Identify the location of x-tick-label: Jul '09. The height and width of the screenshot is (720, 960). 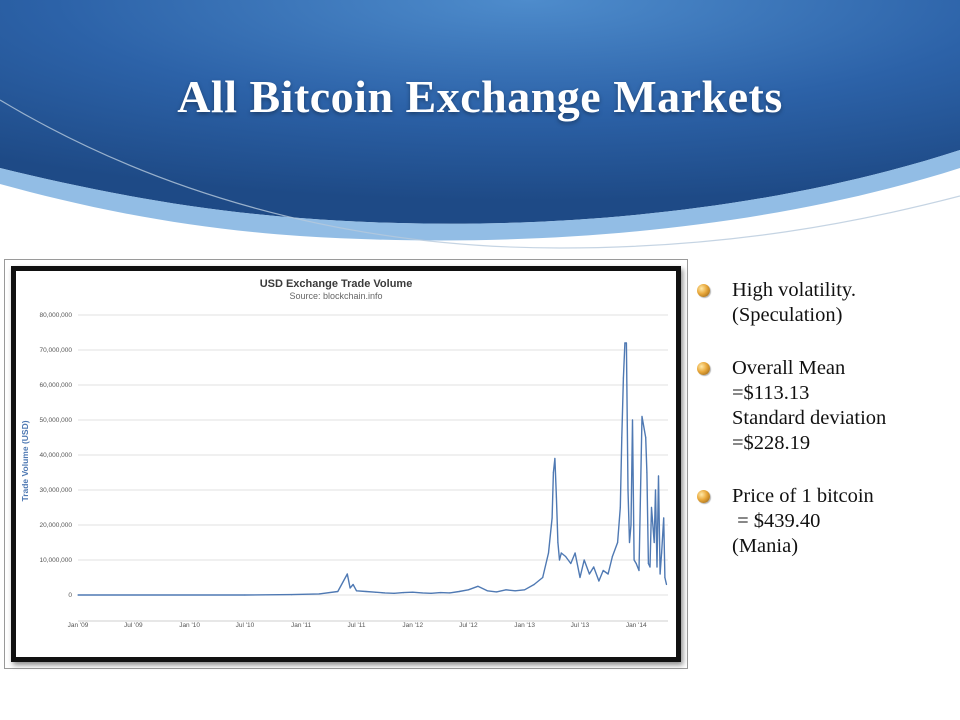
(133, 625).